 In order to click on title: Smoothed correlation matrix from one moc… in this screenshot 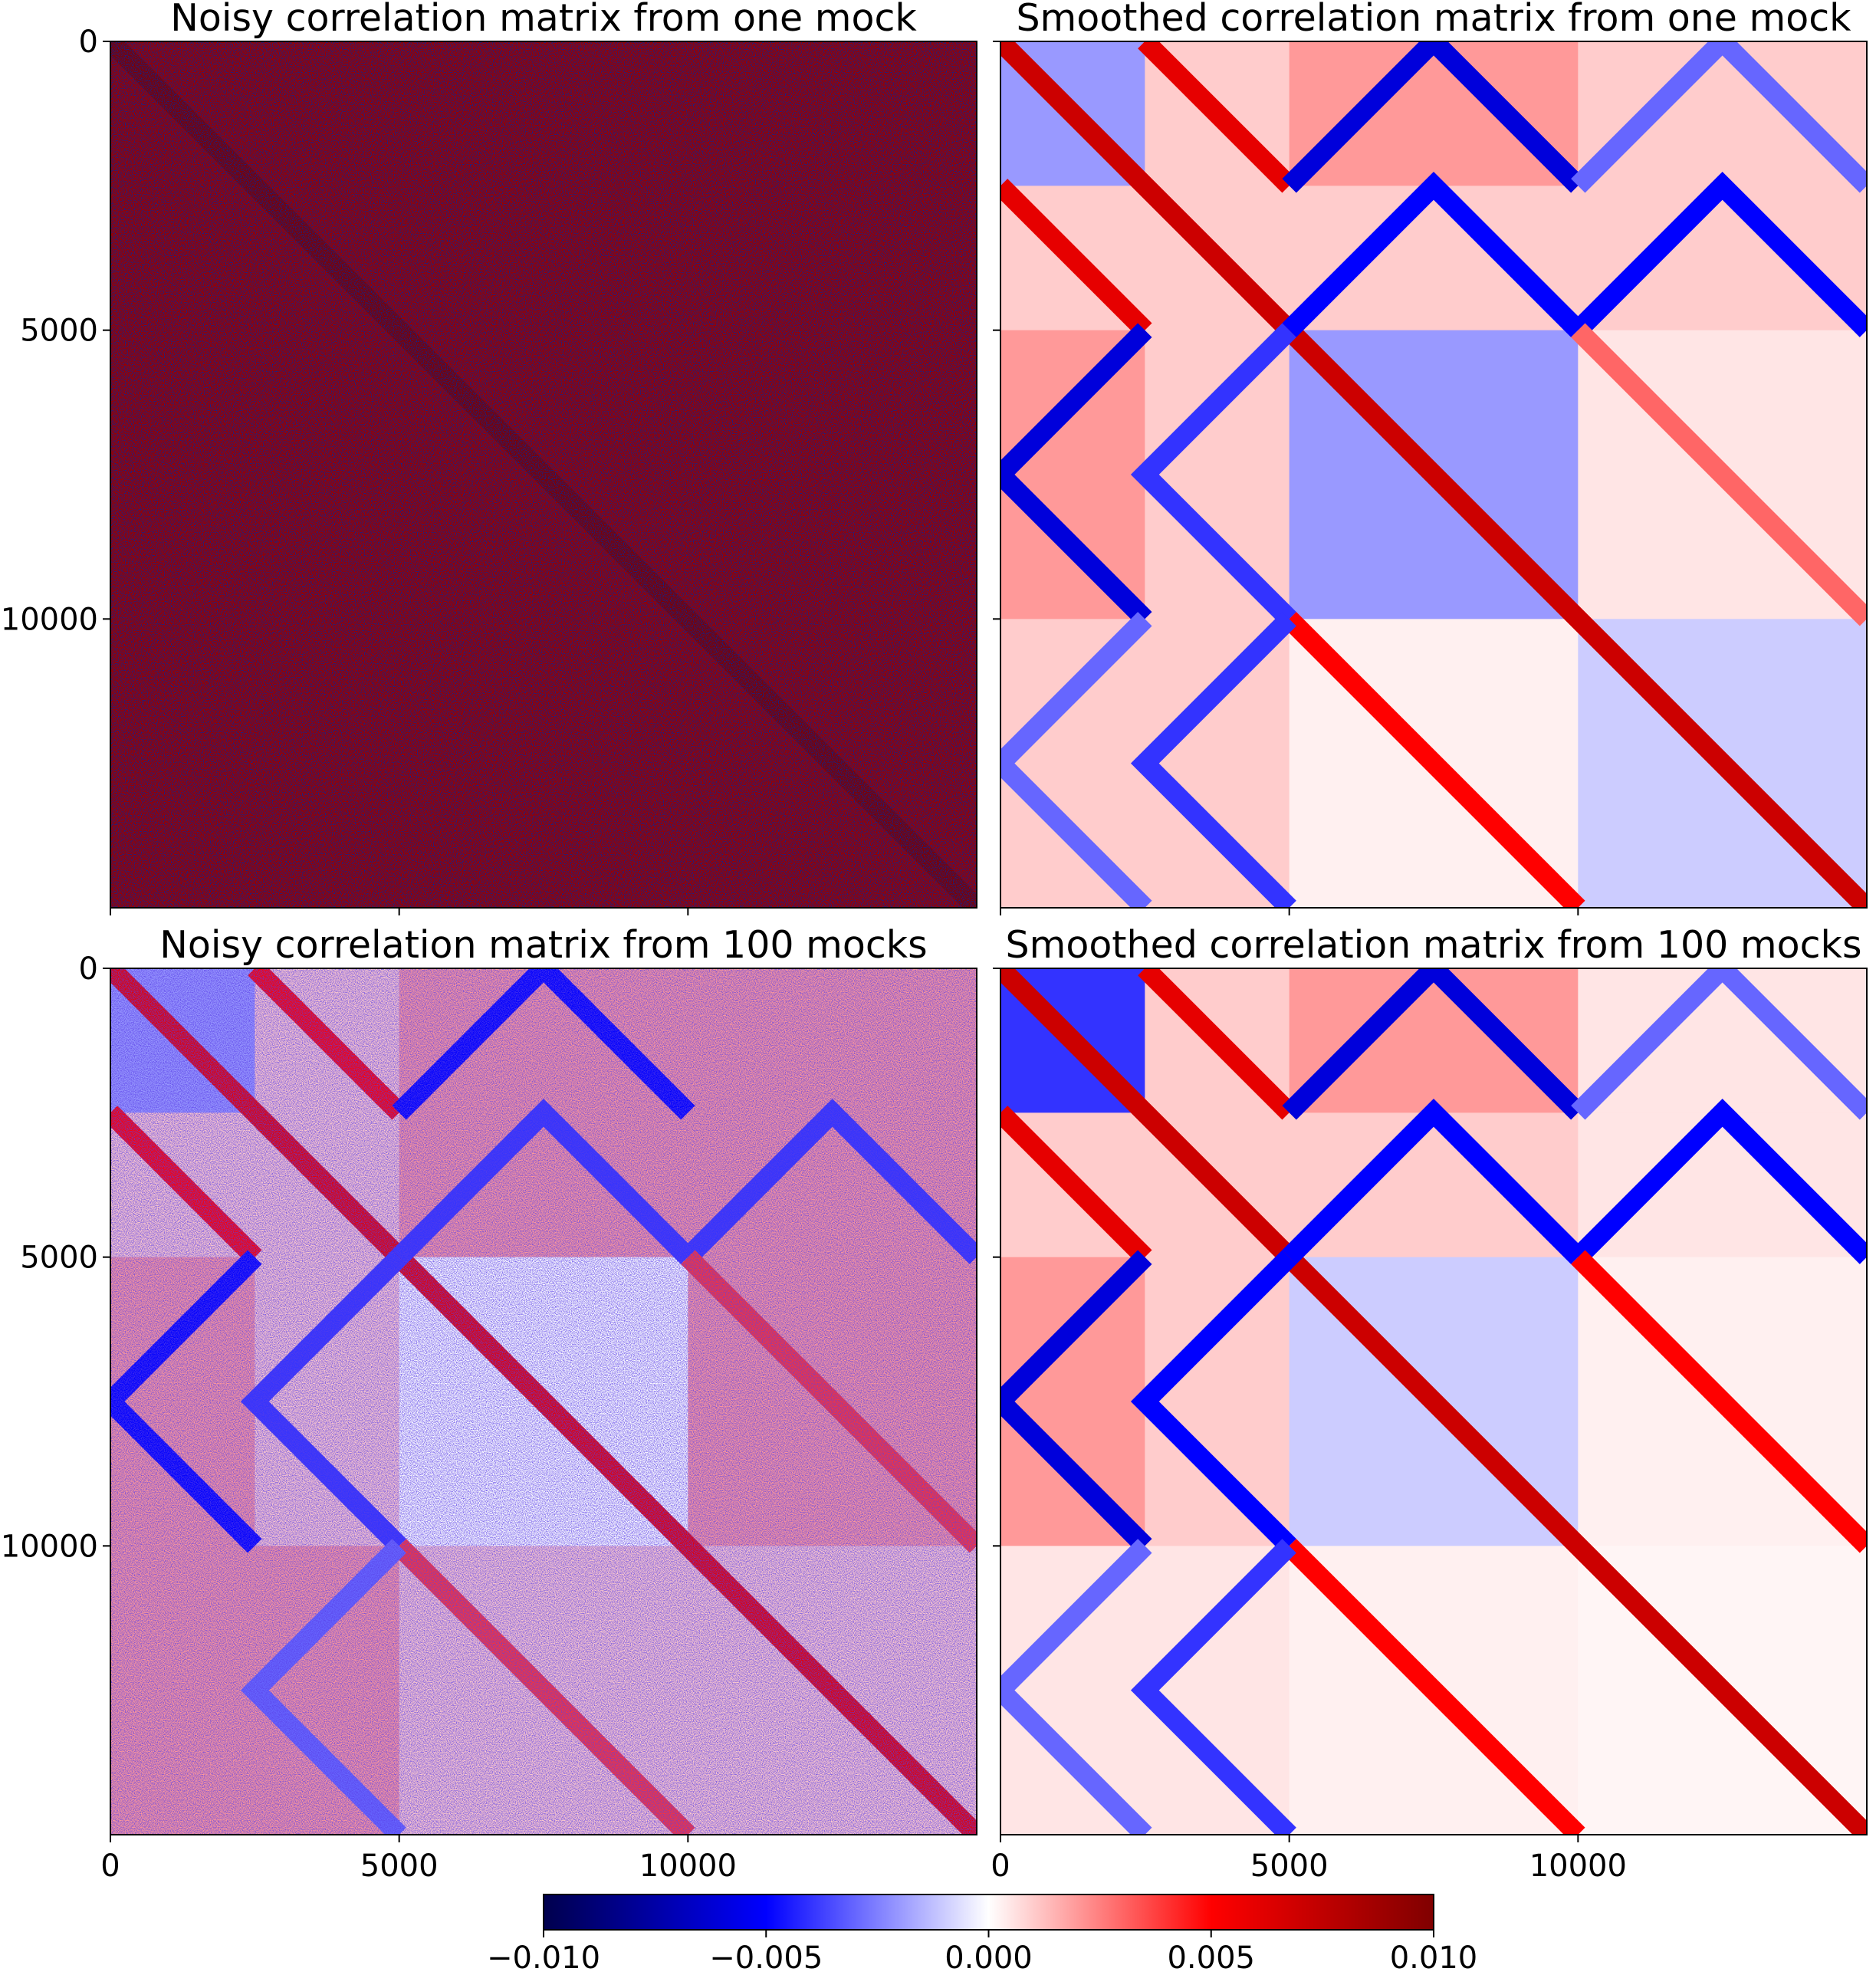, I will do `click(1433, 20)`.